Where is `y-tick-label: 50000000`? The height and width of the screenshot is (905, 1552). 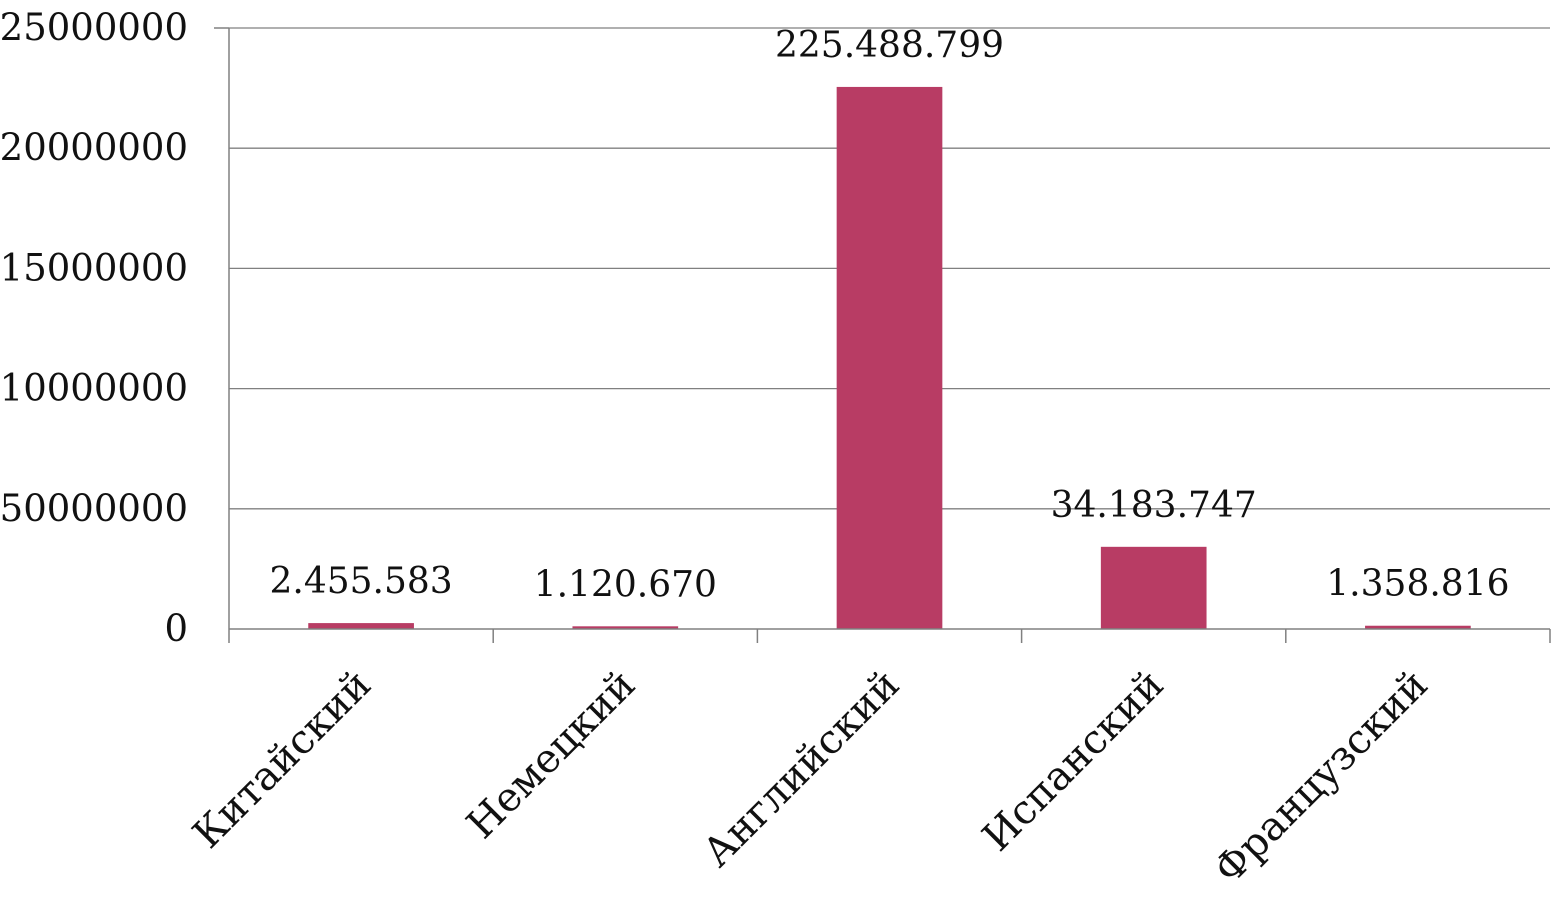
y-tick-label: 50000000 is located at coordinates (94, 508).